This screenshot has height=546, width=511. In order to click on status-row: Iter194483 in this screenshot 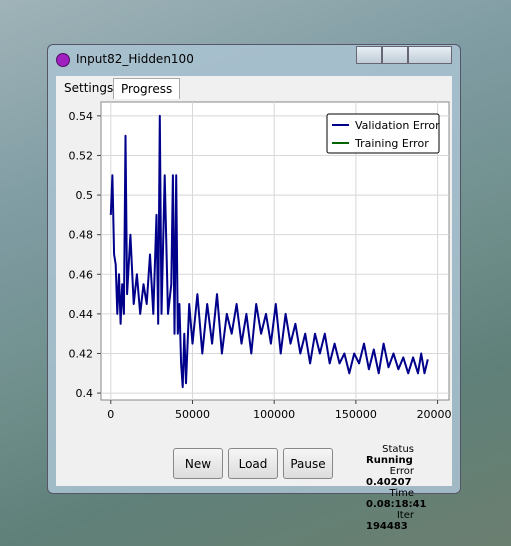, I will do `click(409, 521)`.